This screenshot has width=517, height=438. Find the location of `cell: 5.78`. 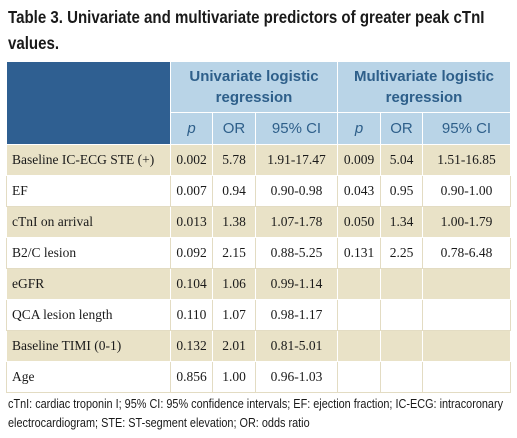

cell: 5.78 is located at coordinates (234, 160).